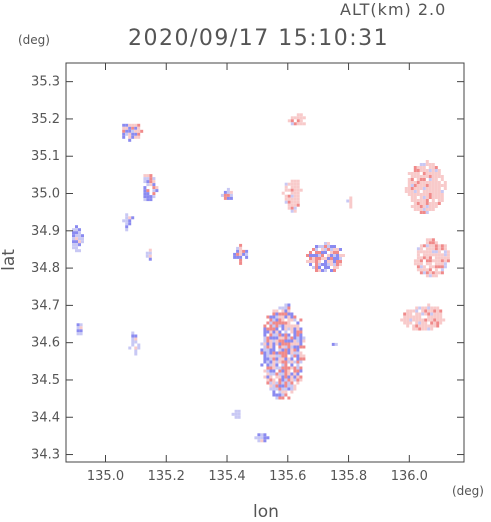 The image size is (491, 522). What do you see at coordinates (409, 476) in the screenshot?
I see `x-tick-label: 136.0` at bounding box center [409, 476].